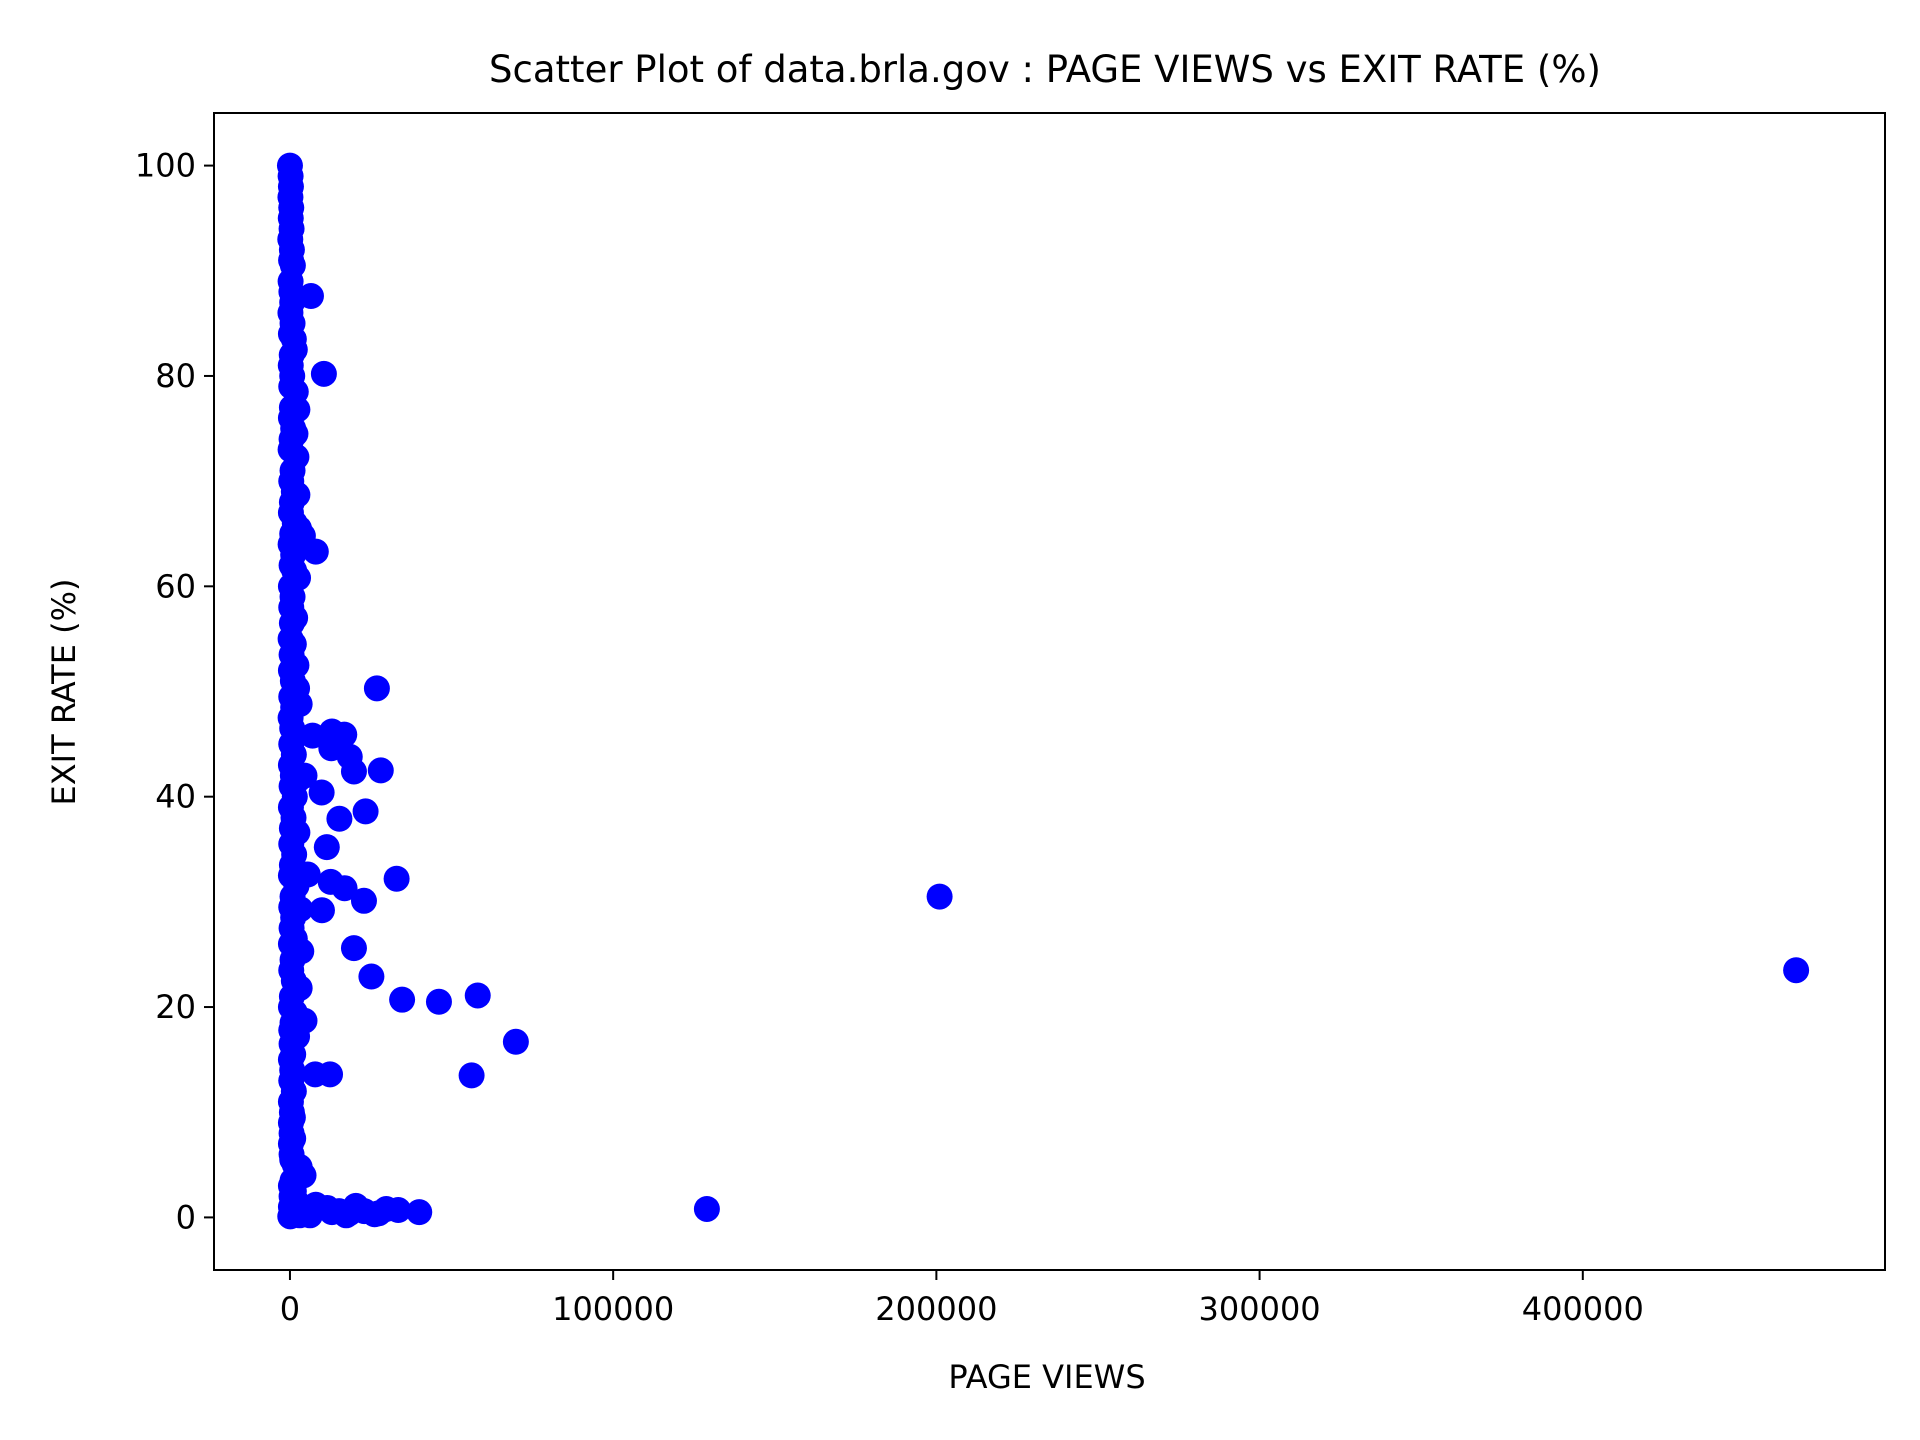 The height and width of the screenshot is (1440, 1920). I want to click on y-tick-label: 100, so click(165, 166).